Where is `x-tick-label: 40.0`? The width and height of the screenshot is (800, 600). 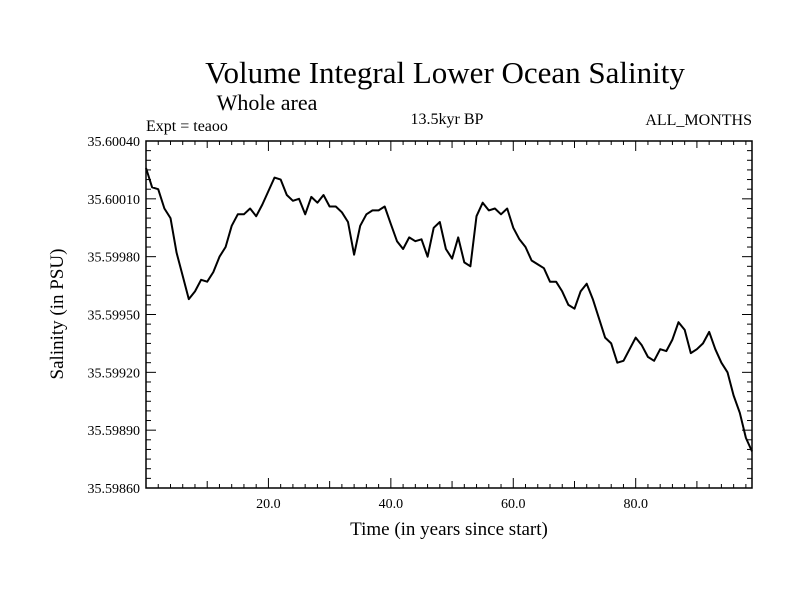 x-tick-label: 40.0 is located at coordinates (391, 504).